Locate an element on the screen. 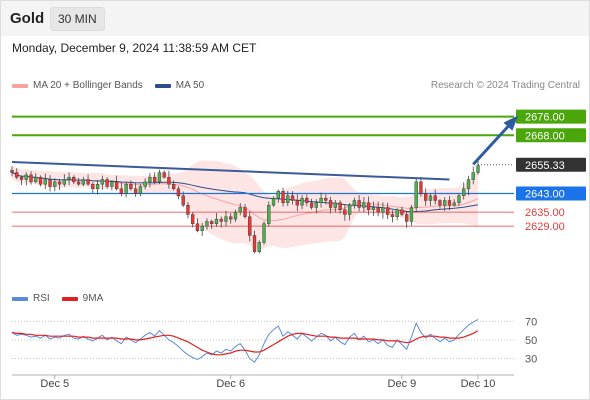  x-axis-tick-label: Dec 10 is located at coordinates (478, 384).